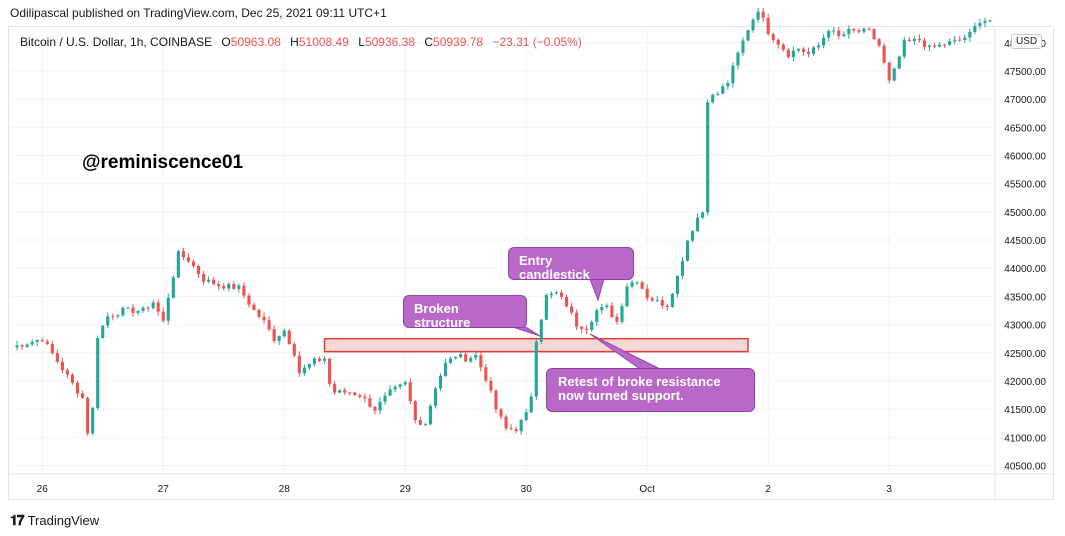 The height and width of the screenshot is (536, 1065). I want to click on price-tick-label: 42000.00, so click(1025, 382).